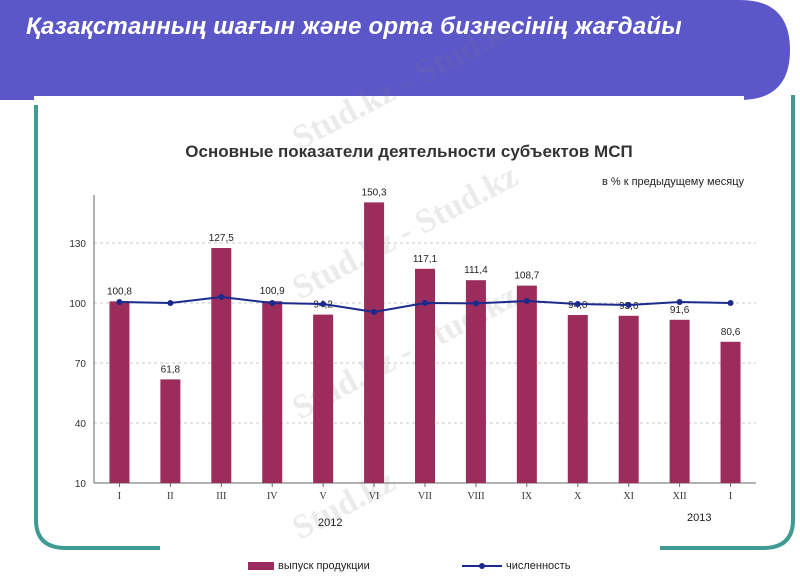 Image resolution: width=800 pixels, height=580 pixels. Describe the element at coordinates (672, 182) in the screenshot. I see `chart-subtitle: в % к предыдущему месяцу` at that location.